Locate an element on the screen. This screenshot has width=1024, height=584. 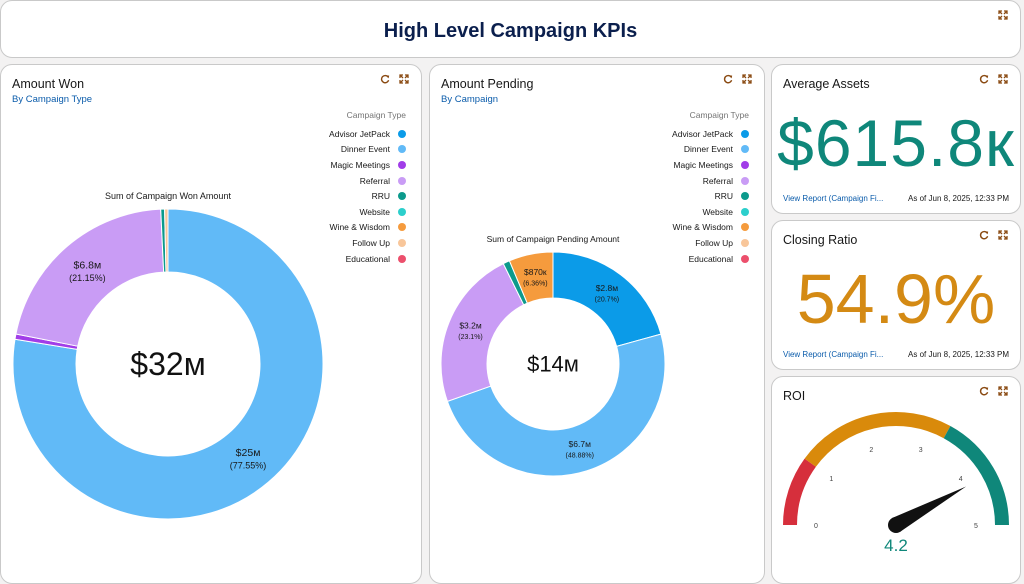
legend-label: Referral is located at coordinates (374, 180).